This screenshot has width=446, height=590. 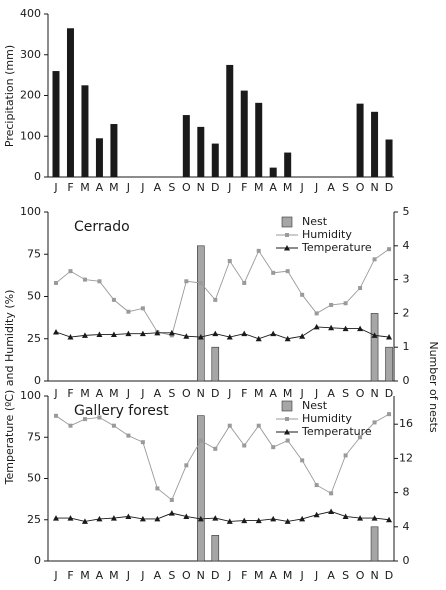 I want to click on y-tick-label: 0, so click(x=37, y=176).